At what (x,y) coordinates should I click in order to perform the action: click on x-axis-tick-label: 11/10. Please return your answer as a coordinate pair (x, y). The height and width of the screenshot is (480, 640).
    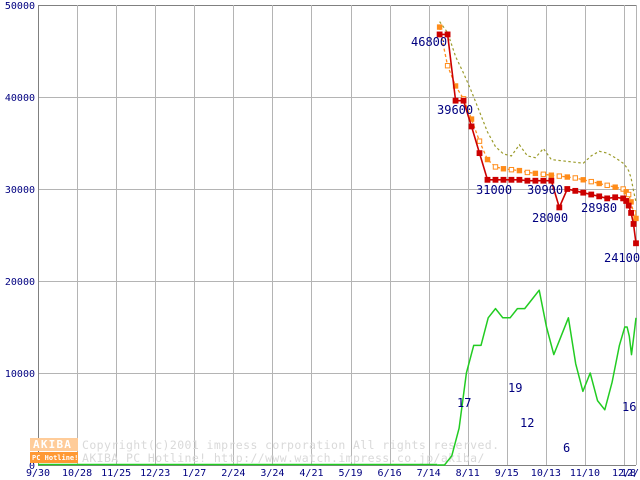
    Looking at the image, I should click on (585, 473).